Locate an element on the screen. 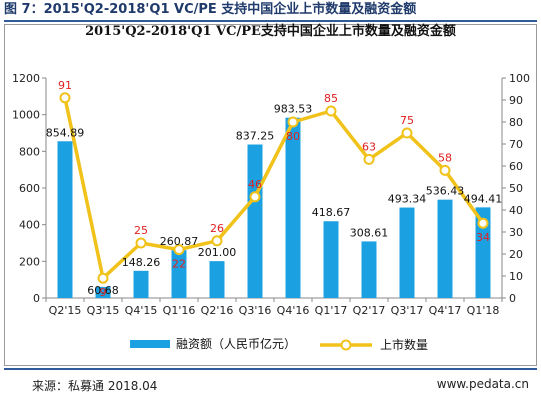 This screenshot has width=541, height=400. line-value-label: 75 is located at coordinates (407, 120).